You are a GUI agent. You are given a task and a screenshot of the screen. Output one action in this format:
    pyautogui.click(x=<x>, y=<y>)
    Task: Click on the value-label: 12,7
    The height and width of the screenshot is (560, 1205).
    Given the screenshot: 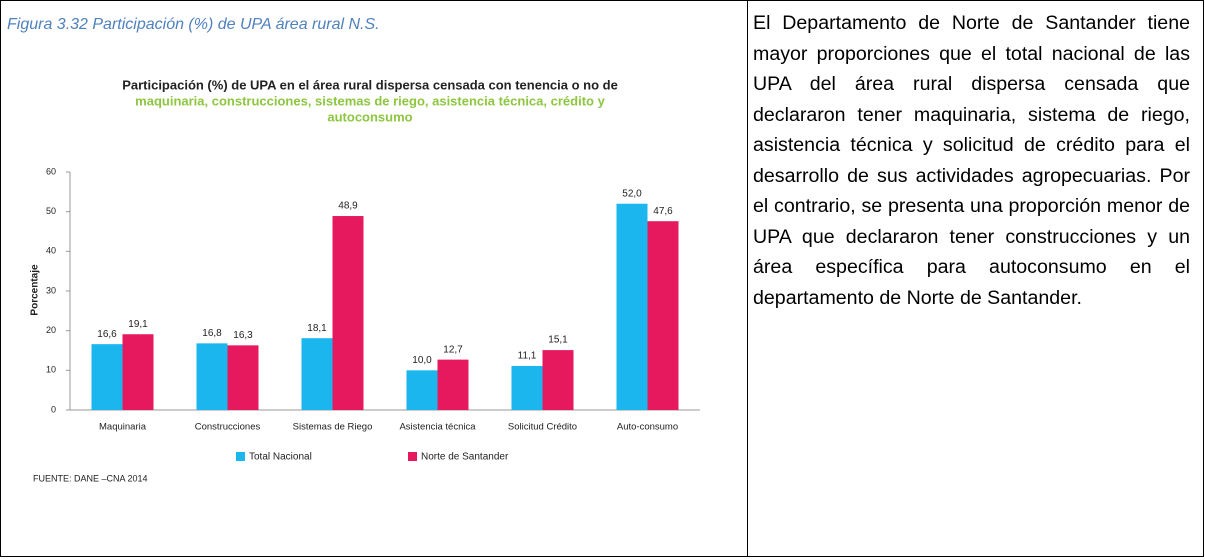 What is the action you would take?
    pyautogui.click(x=453, y=349)
    